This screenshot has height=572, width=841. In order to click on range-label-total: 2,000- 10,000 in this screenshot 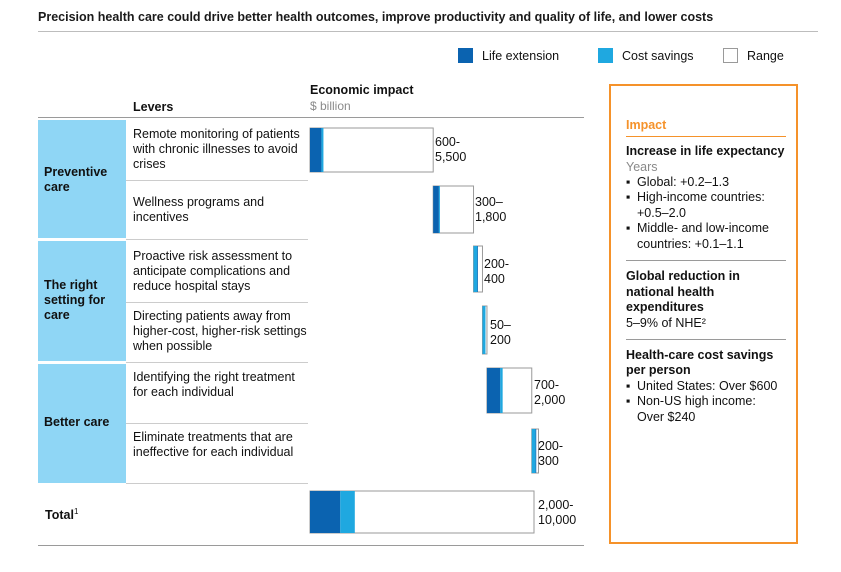, I will do `click(557, 512)`.